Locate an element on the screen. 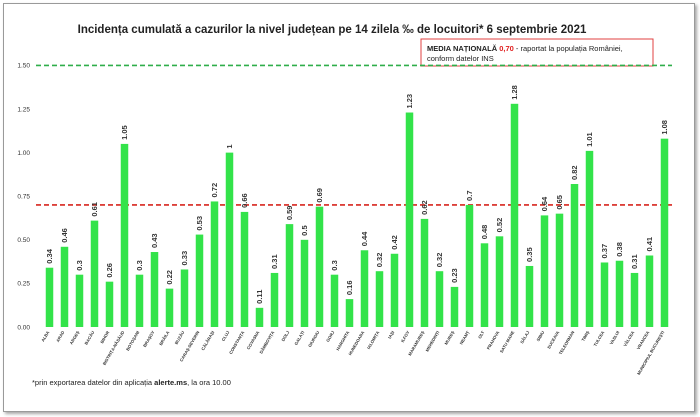  footnote-prefix: *prin exportarea datelor din aplicația is located at coordinates (93, 382).